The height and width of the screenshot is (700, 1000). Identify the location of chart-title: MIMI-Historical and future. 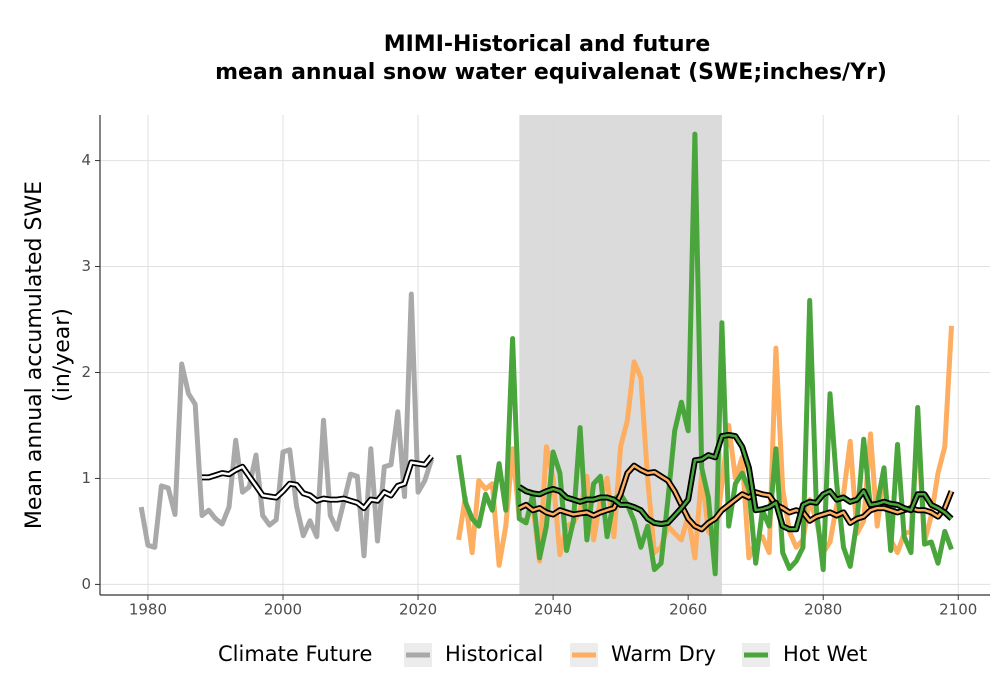
(547, 44).